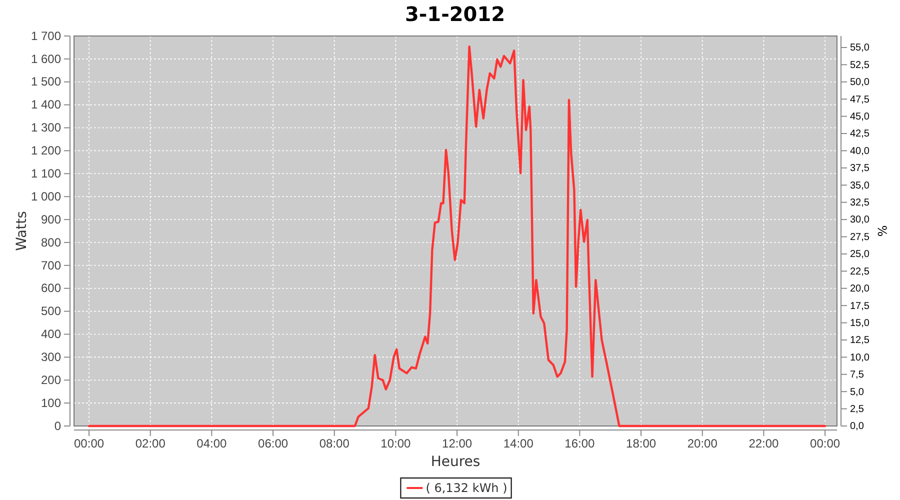 This screenshot has height=500, width=900. What do you see at coordinates (46, 173) in the screenshot?
I see `y-tick-label: 1 100` at bounding box center [46, 173].